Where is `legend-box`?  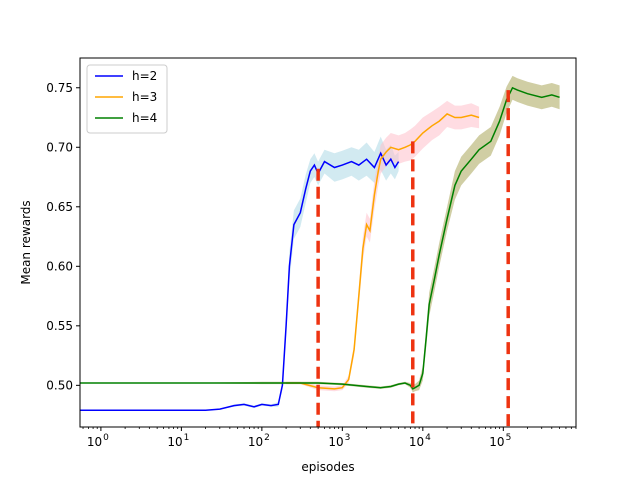
legend-box is located at coordinates (127, 99).